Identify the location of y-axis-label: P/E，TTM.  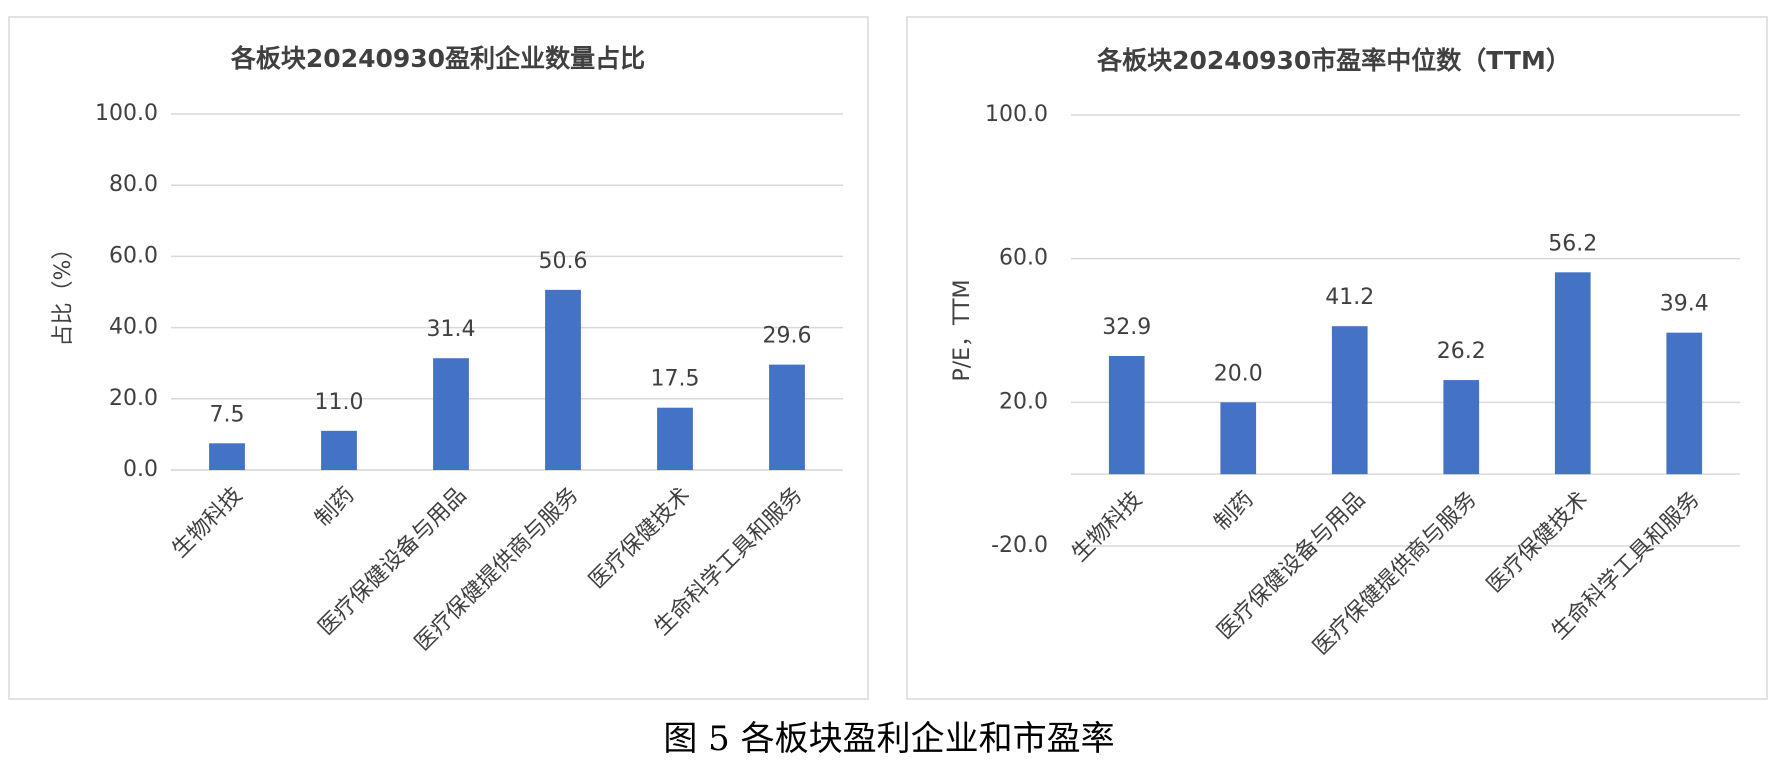
(962, 330).